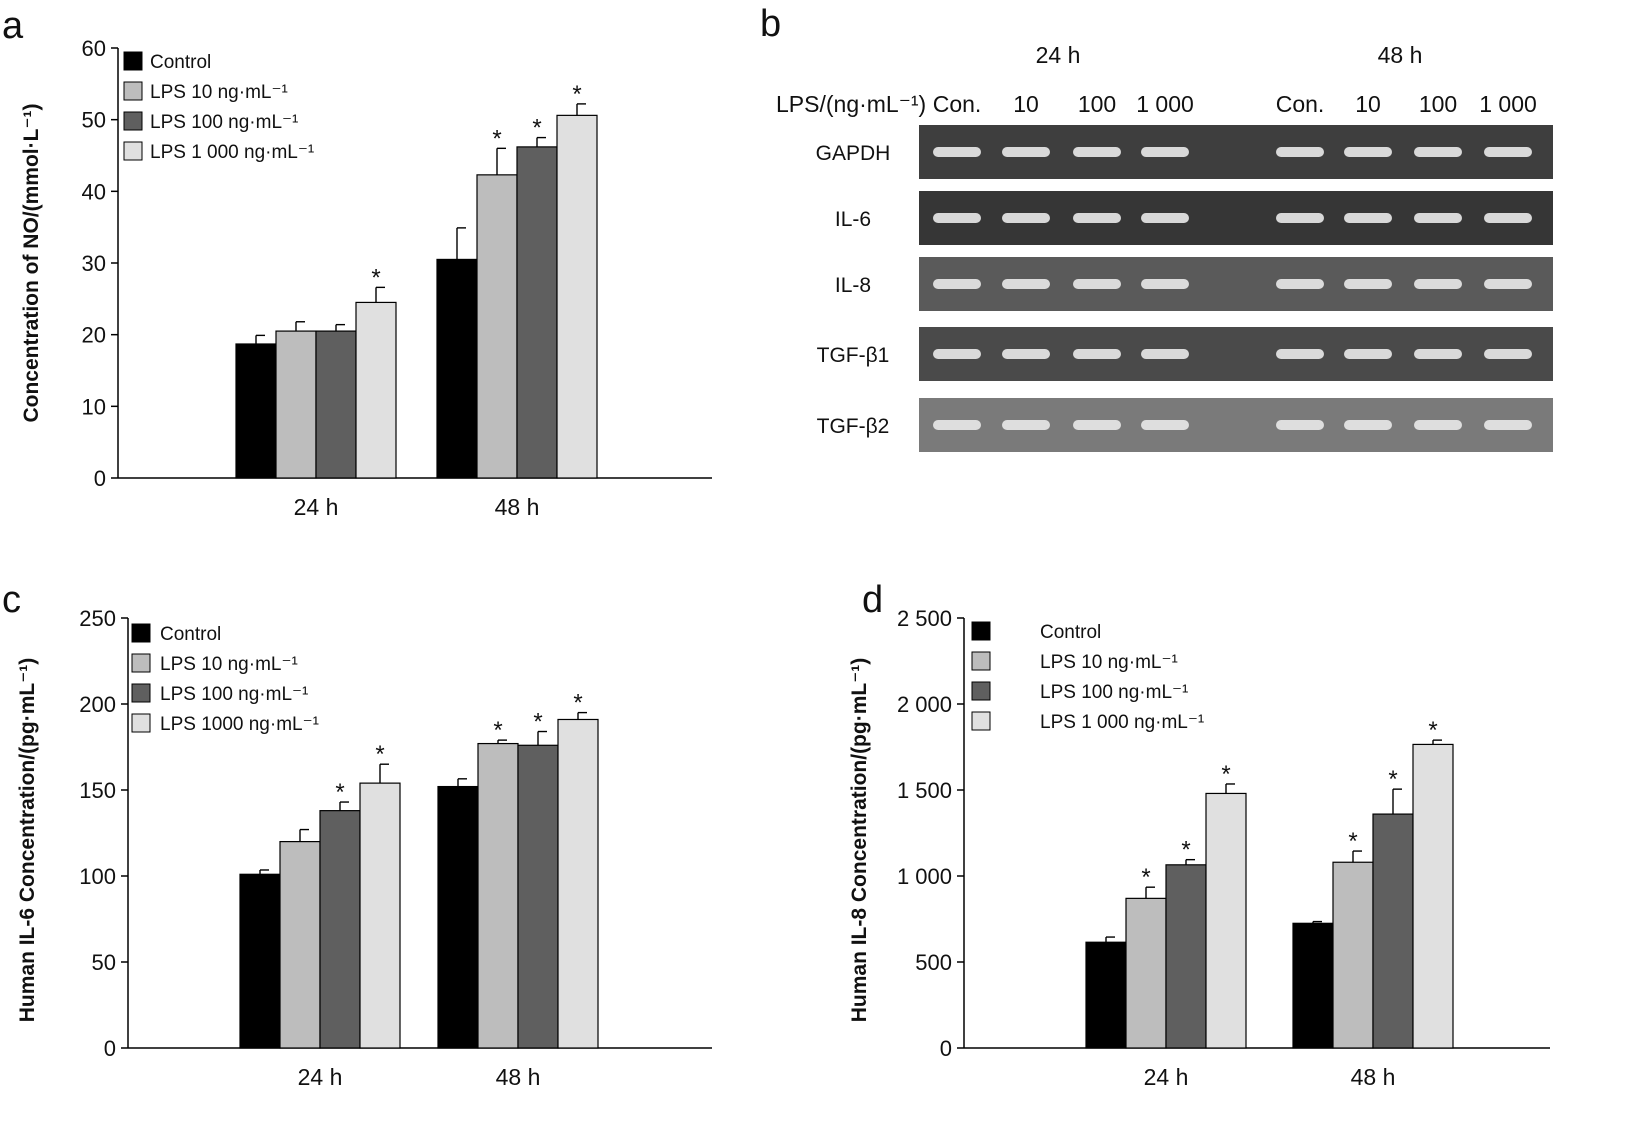  I want to click on gel-lane-label: 10, so click(1026, 104).